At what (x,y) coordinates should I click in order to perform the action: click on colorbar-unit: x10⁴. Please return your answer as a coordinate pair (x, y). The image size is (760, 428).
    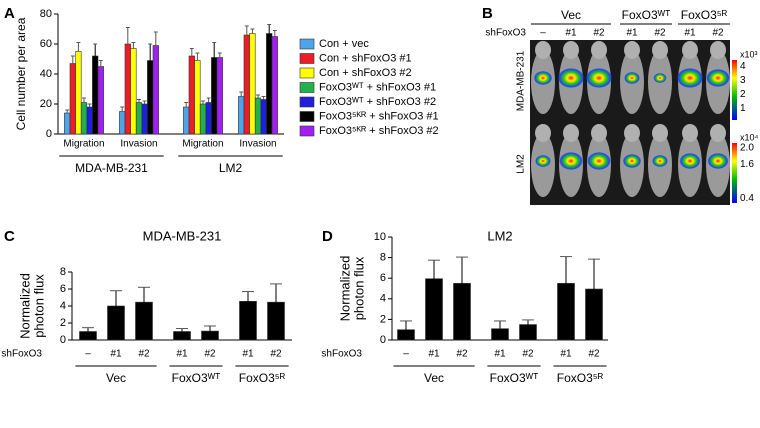
    Looking at the image, I should click on (749, 137).